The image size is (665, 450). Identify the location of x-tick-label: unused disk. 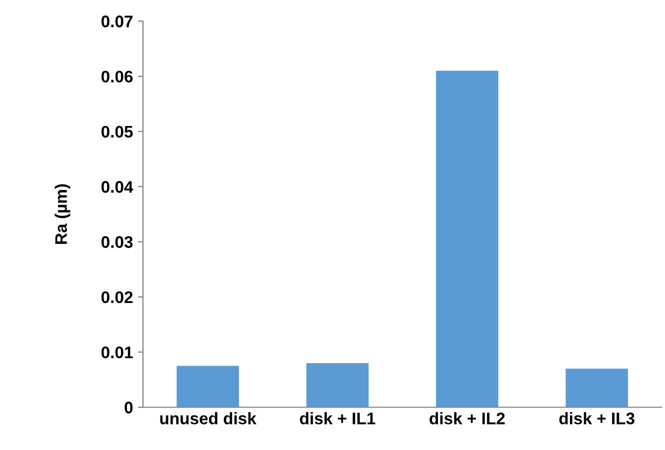
(208, 418).